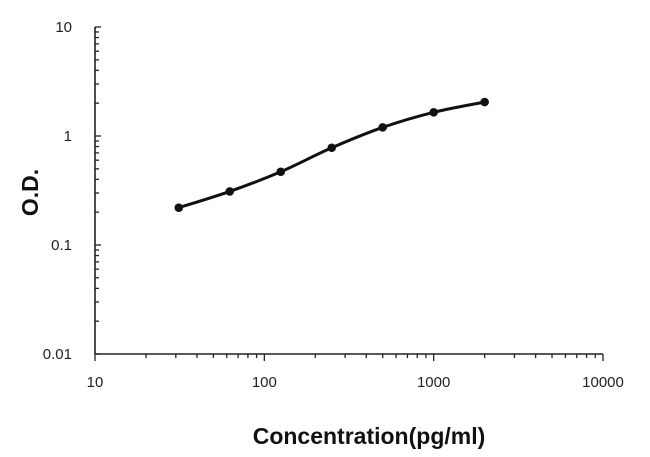 This screenshot has height=457, width=650. Describe the element at coordinates (603, 382) in the screenshot. I see `x-tick-label: 10000` at that location.